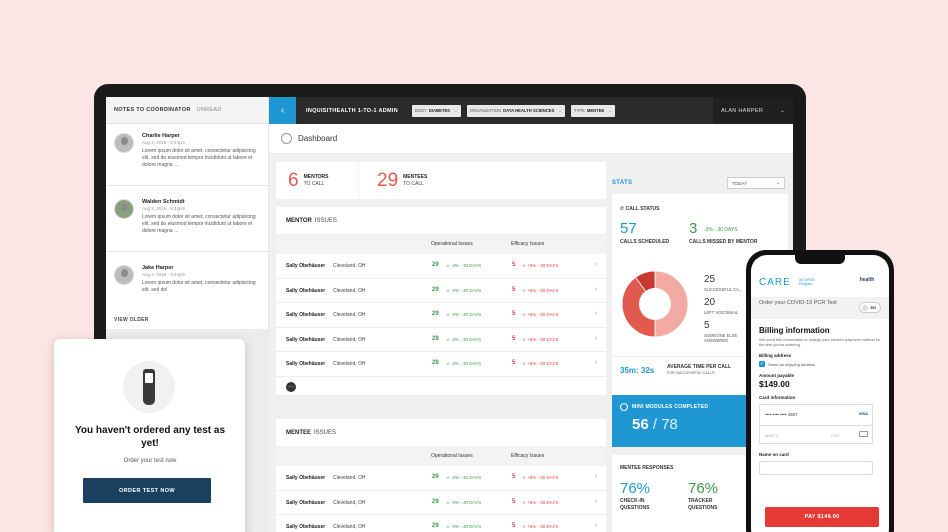 The image size is (948, 532). What do you see at coordinates (670, 407) in the screenshot?
I see `mini-modules-title: MINI MODULES COMPLETED` at bounding box center [670, 407].